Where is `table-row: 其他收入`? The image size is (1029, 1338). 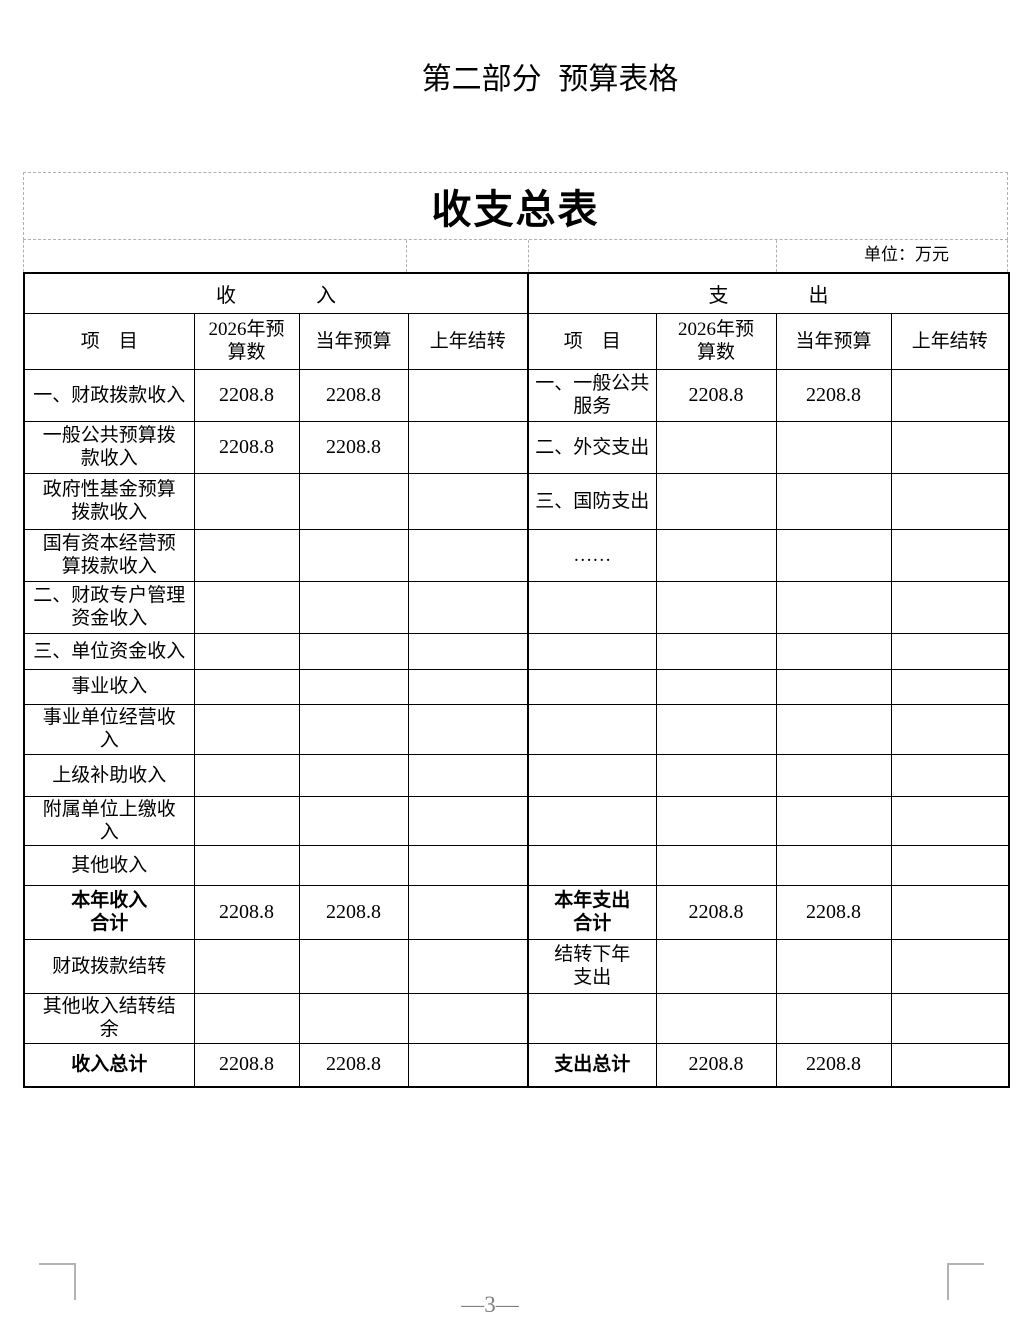 table-row: 其他收入 is located at coordinates (516, 865).